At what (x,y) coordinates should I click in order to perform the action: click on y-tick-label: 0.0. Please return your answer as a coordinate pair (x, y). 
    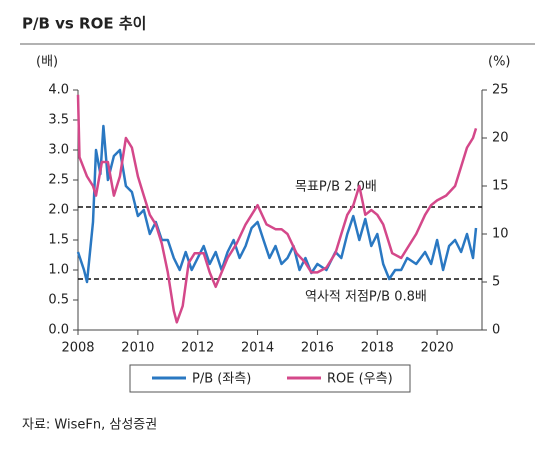
    Looking at the image, I should click on (58, 330).